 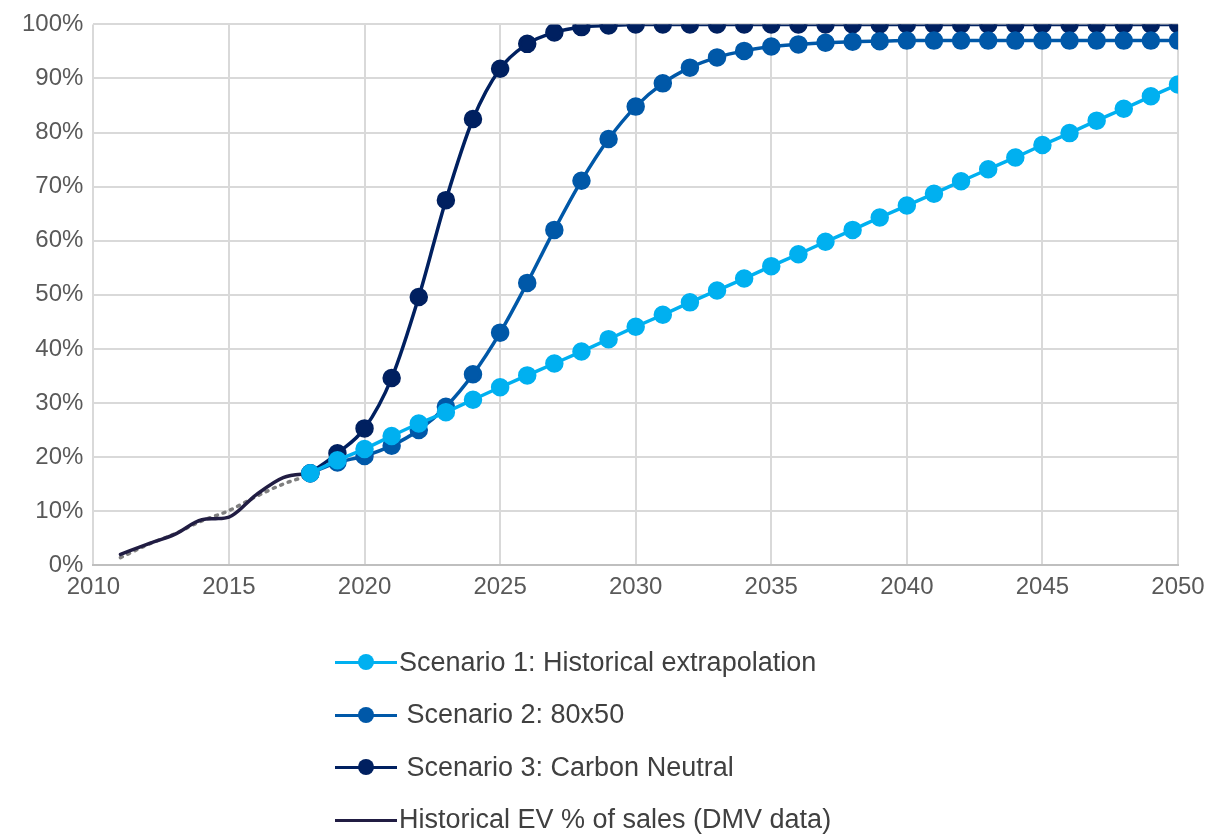 What do you see at coordinates (771, 586) in the screenshot?
I see `x-tick-label: 2035` at bounding box center [771, 586].